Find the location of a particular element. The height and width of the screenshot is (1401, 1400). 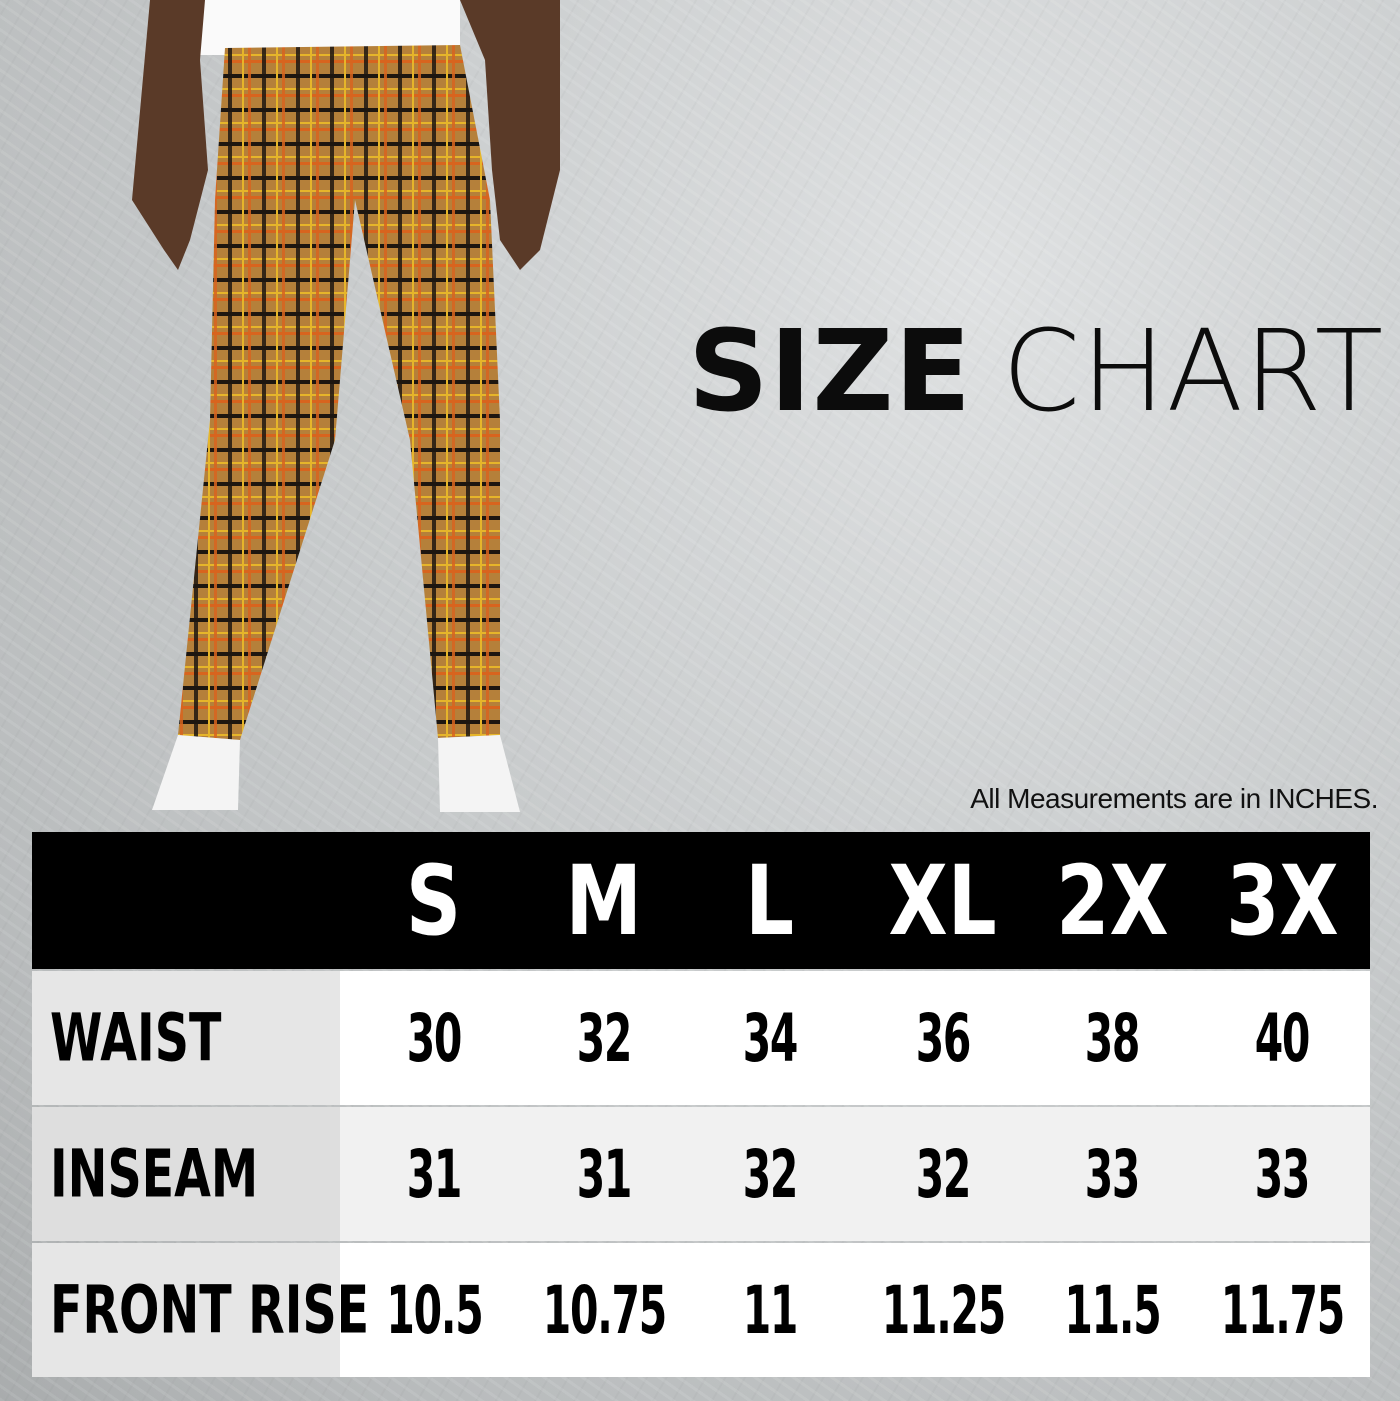

title-bold: SIZE is located at coordinates (830, 372).